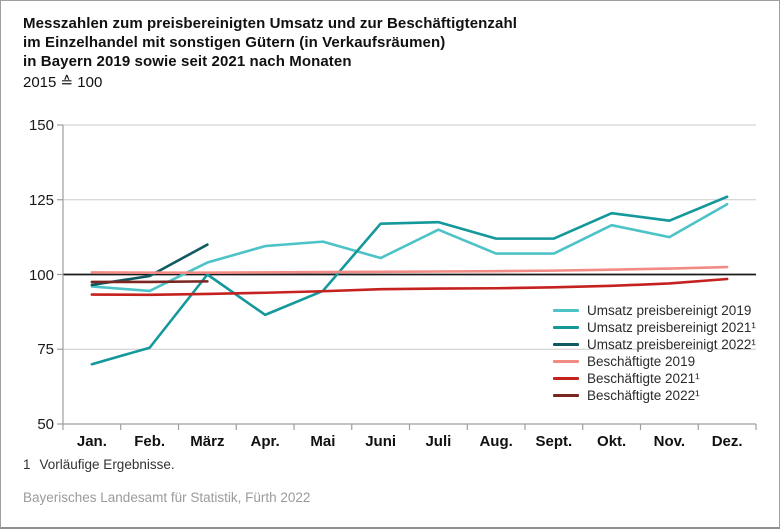 The width and height of the screenshot is (780, 529). What do you see at coordinates (91, 441) in the screenshot?
I see `x-axis-label-Jan: Jan.` at bounding box center [91, 441].